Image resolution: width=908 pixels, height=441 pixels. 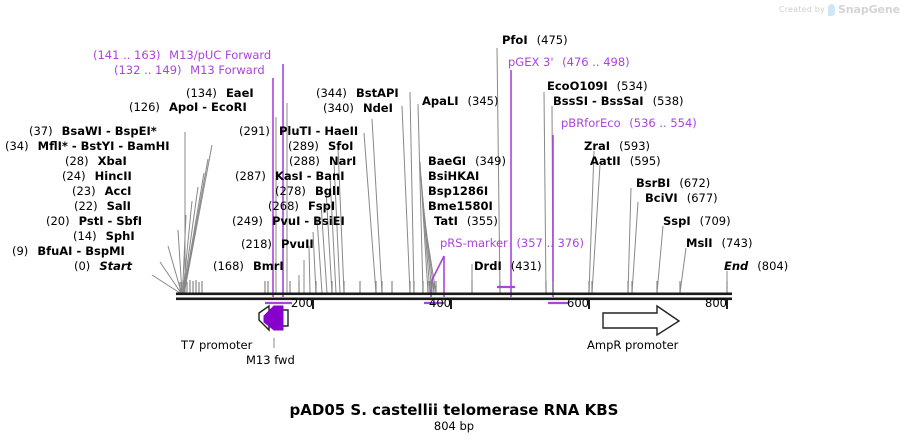 What do you see at coordinates (87, 146) in the screenshot?
I see `label-mfli-bstyi-bamhi: (34) MflI* - BstYI - BamHI` at bounding box center [87, 146].